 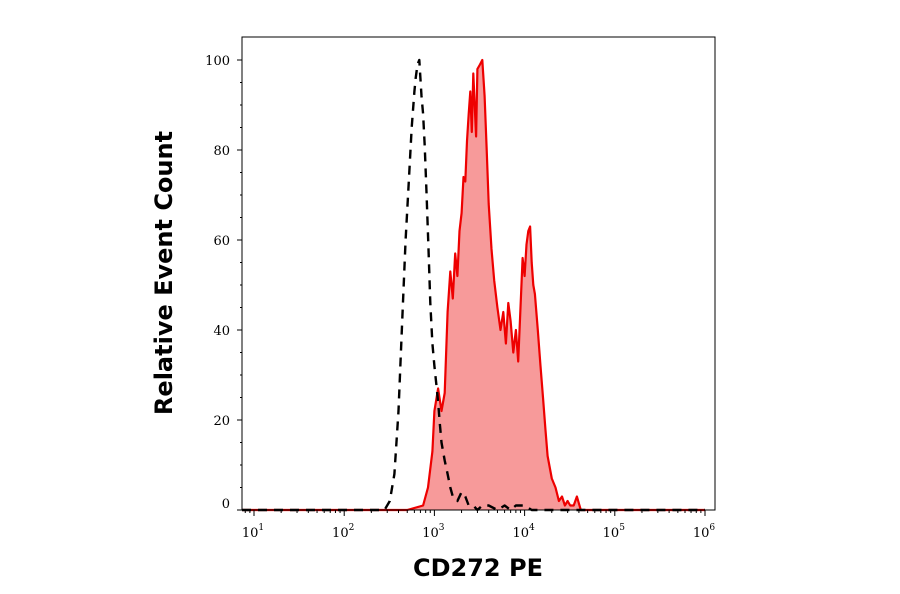 What do you see at coordinates (164, 273) in the screenshot?
I see `y-axis-title: Relative Event Count` at bounding box center [164, 273].